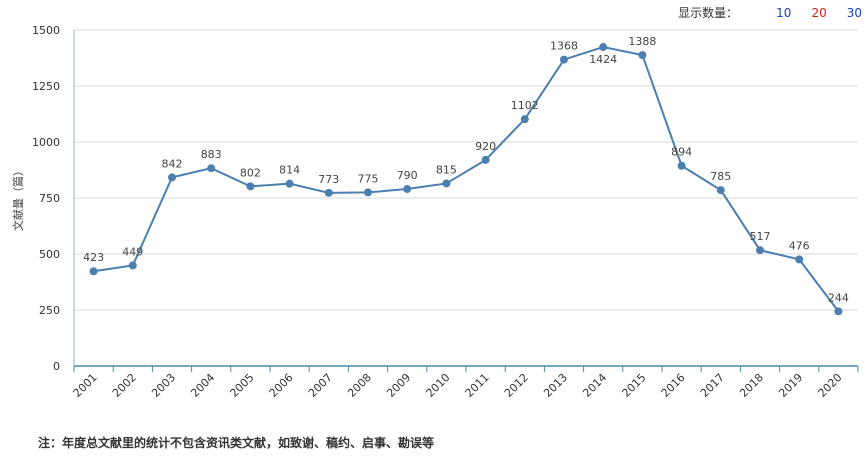  What do you see at coordinates (477, 385) in the screenshot?
I see `x-tick-label: 2011` at bounding box center [477, 385].